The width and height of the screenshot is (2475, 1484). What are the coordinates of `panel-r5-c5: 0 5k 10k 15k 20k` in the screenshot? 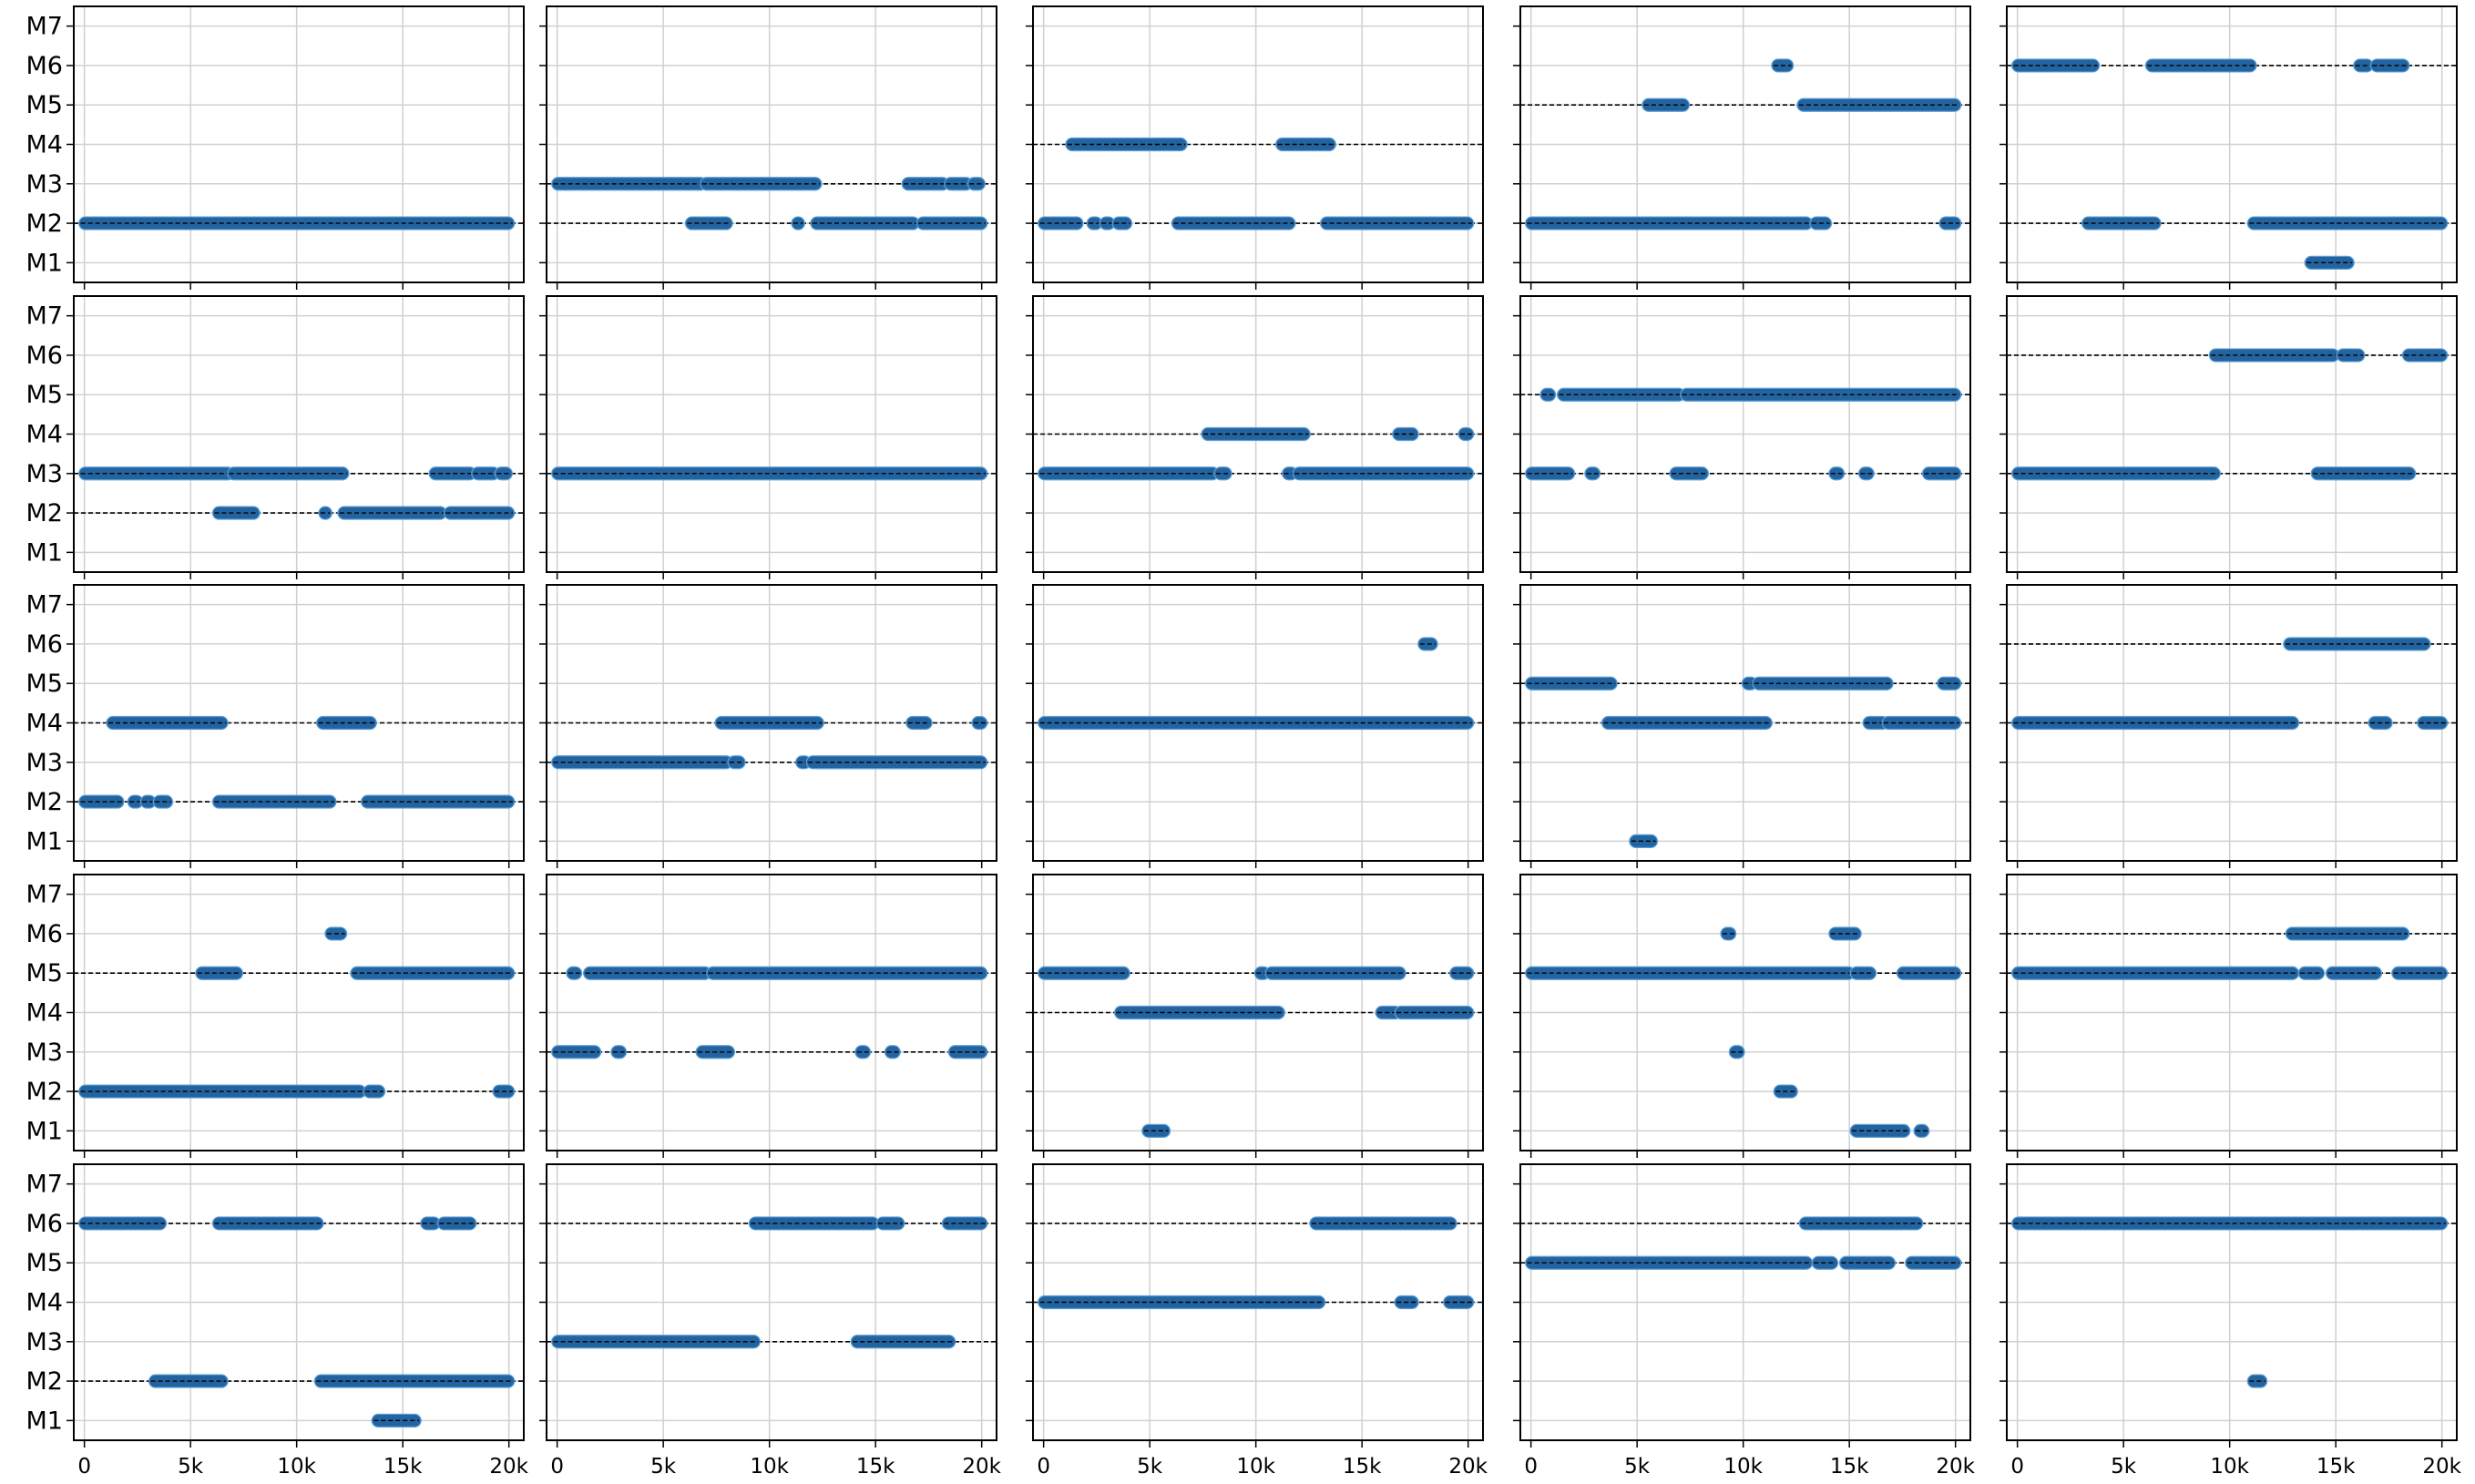 It's located at (2230, 1321).